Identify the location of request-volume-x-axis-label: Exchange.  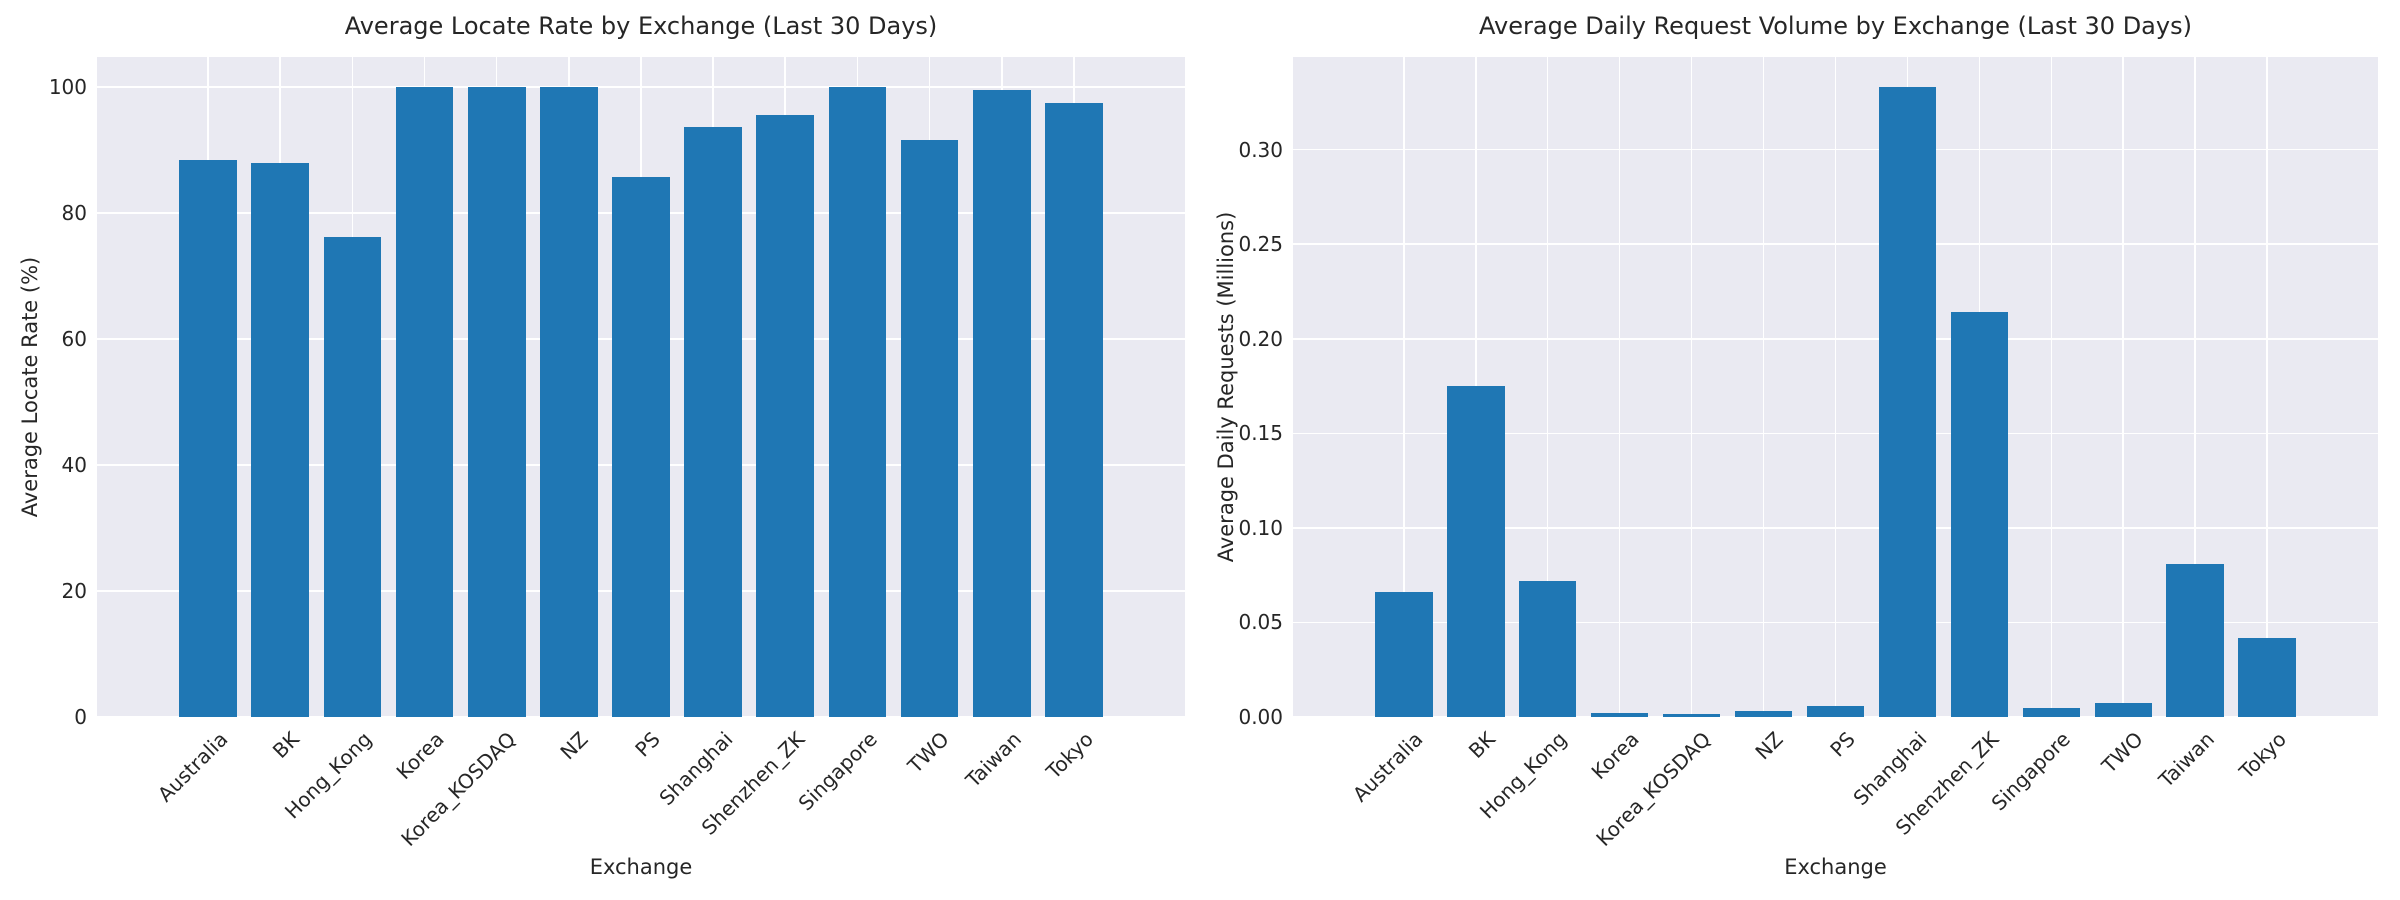
(1835, 867).